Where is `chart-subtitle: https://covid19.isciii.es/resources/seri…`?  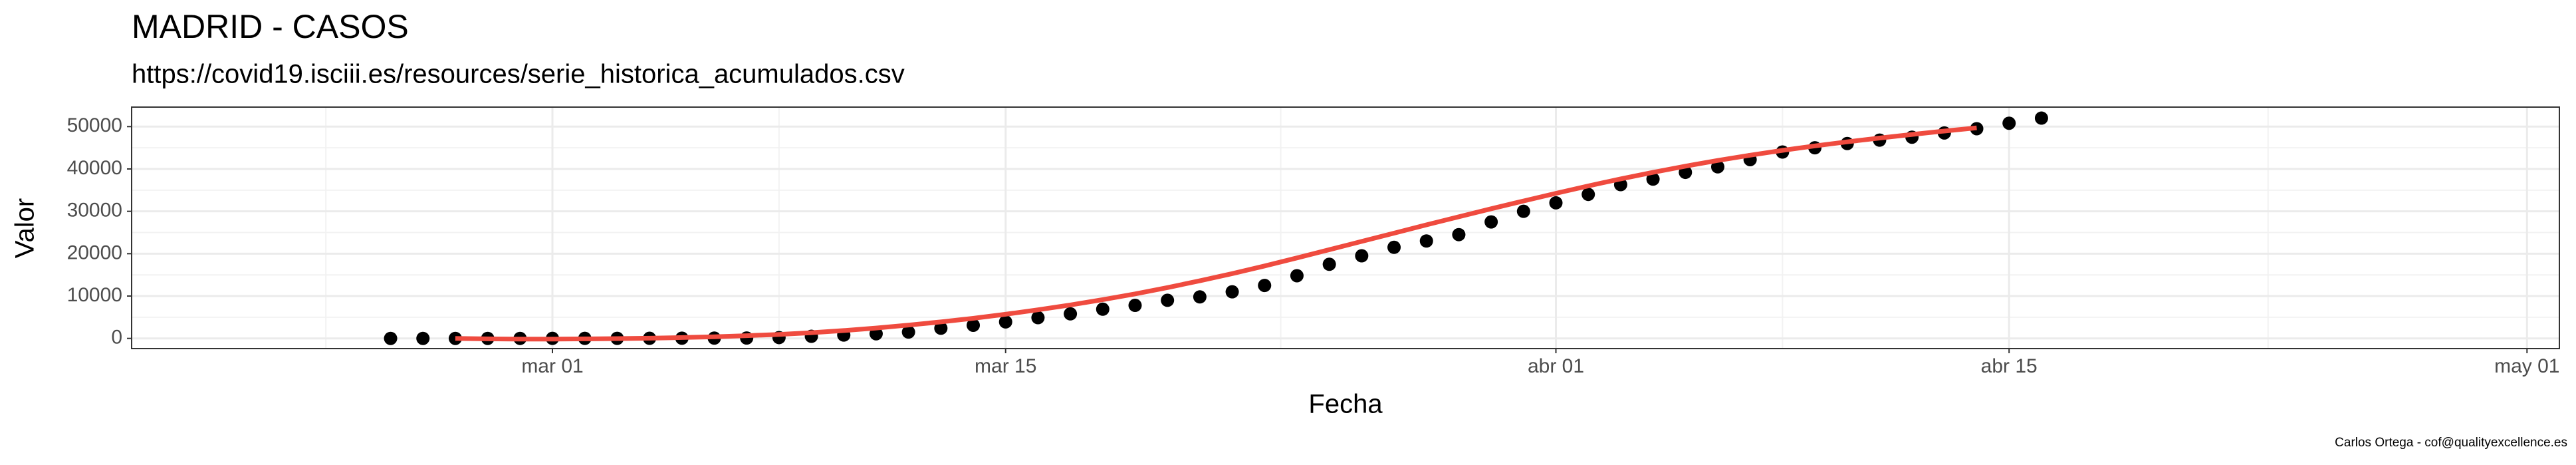 chart-subtitle: https://covid19.isciii.es/resources/seri… is located at coordinates (518, 74).